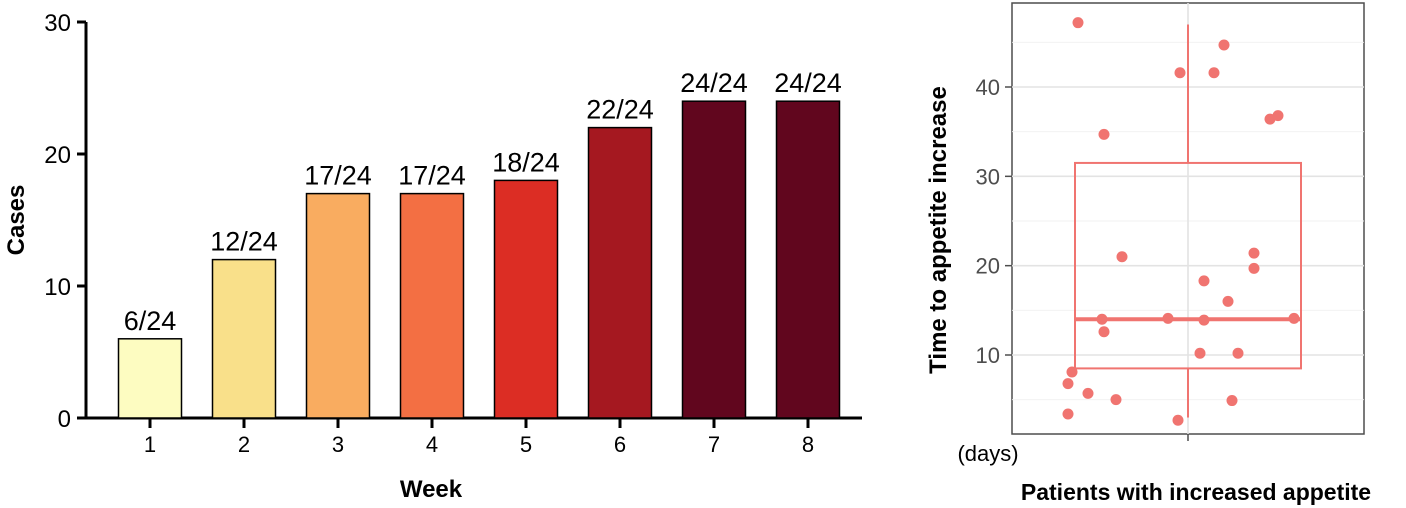 This screenshot has width=1406, height=508. What do you see at coordinates (1196, 492) in the screenshot?
I see `box-plot-x-axis-title: Patients with increased appetite` at bounding box center [1196, 492].